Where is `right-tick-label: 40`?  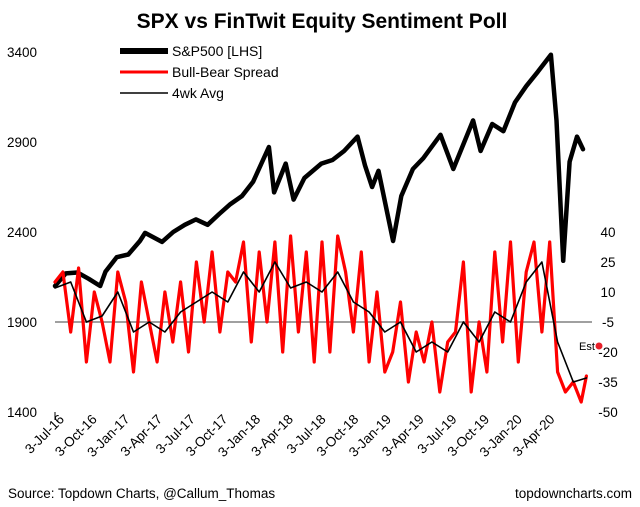 right-tick-label: 40 is located at coordinates (607, 232).